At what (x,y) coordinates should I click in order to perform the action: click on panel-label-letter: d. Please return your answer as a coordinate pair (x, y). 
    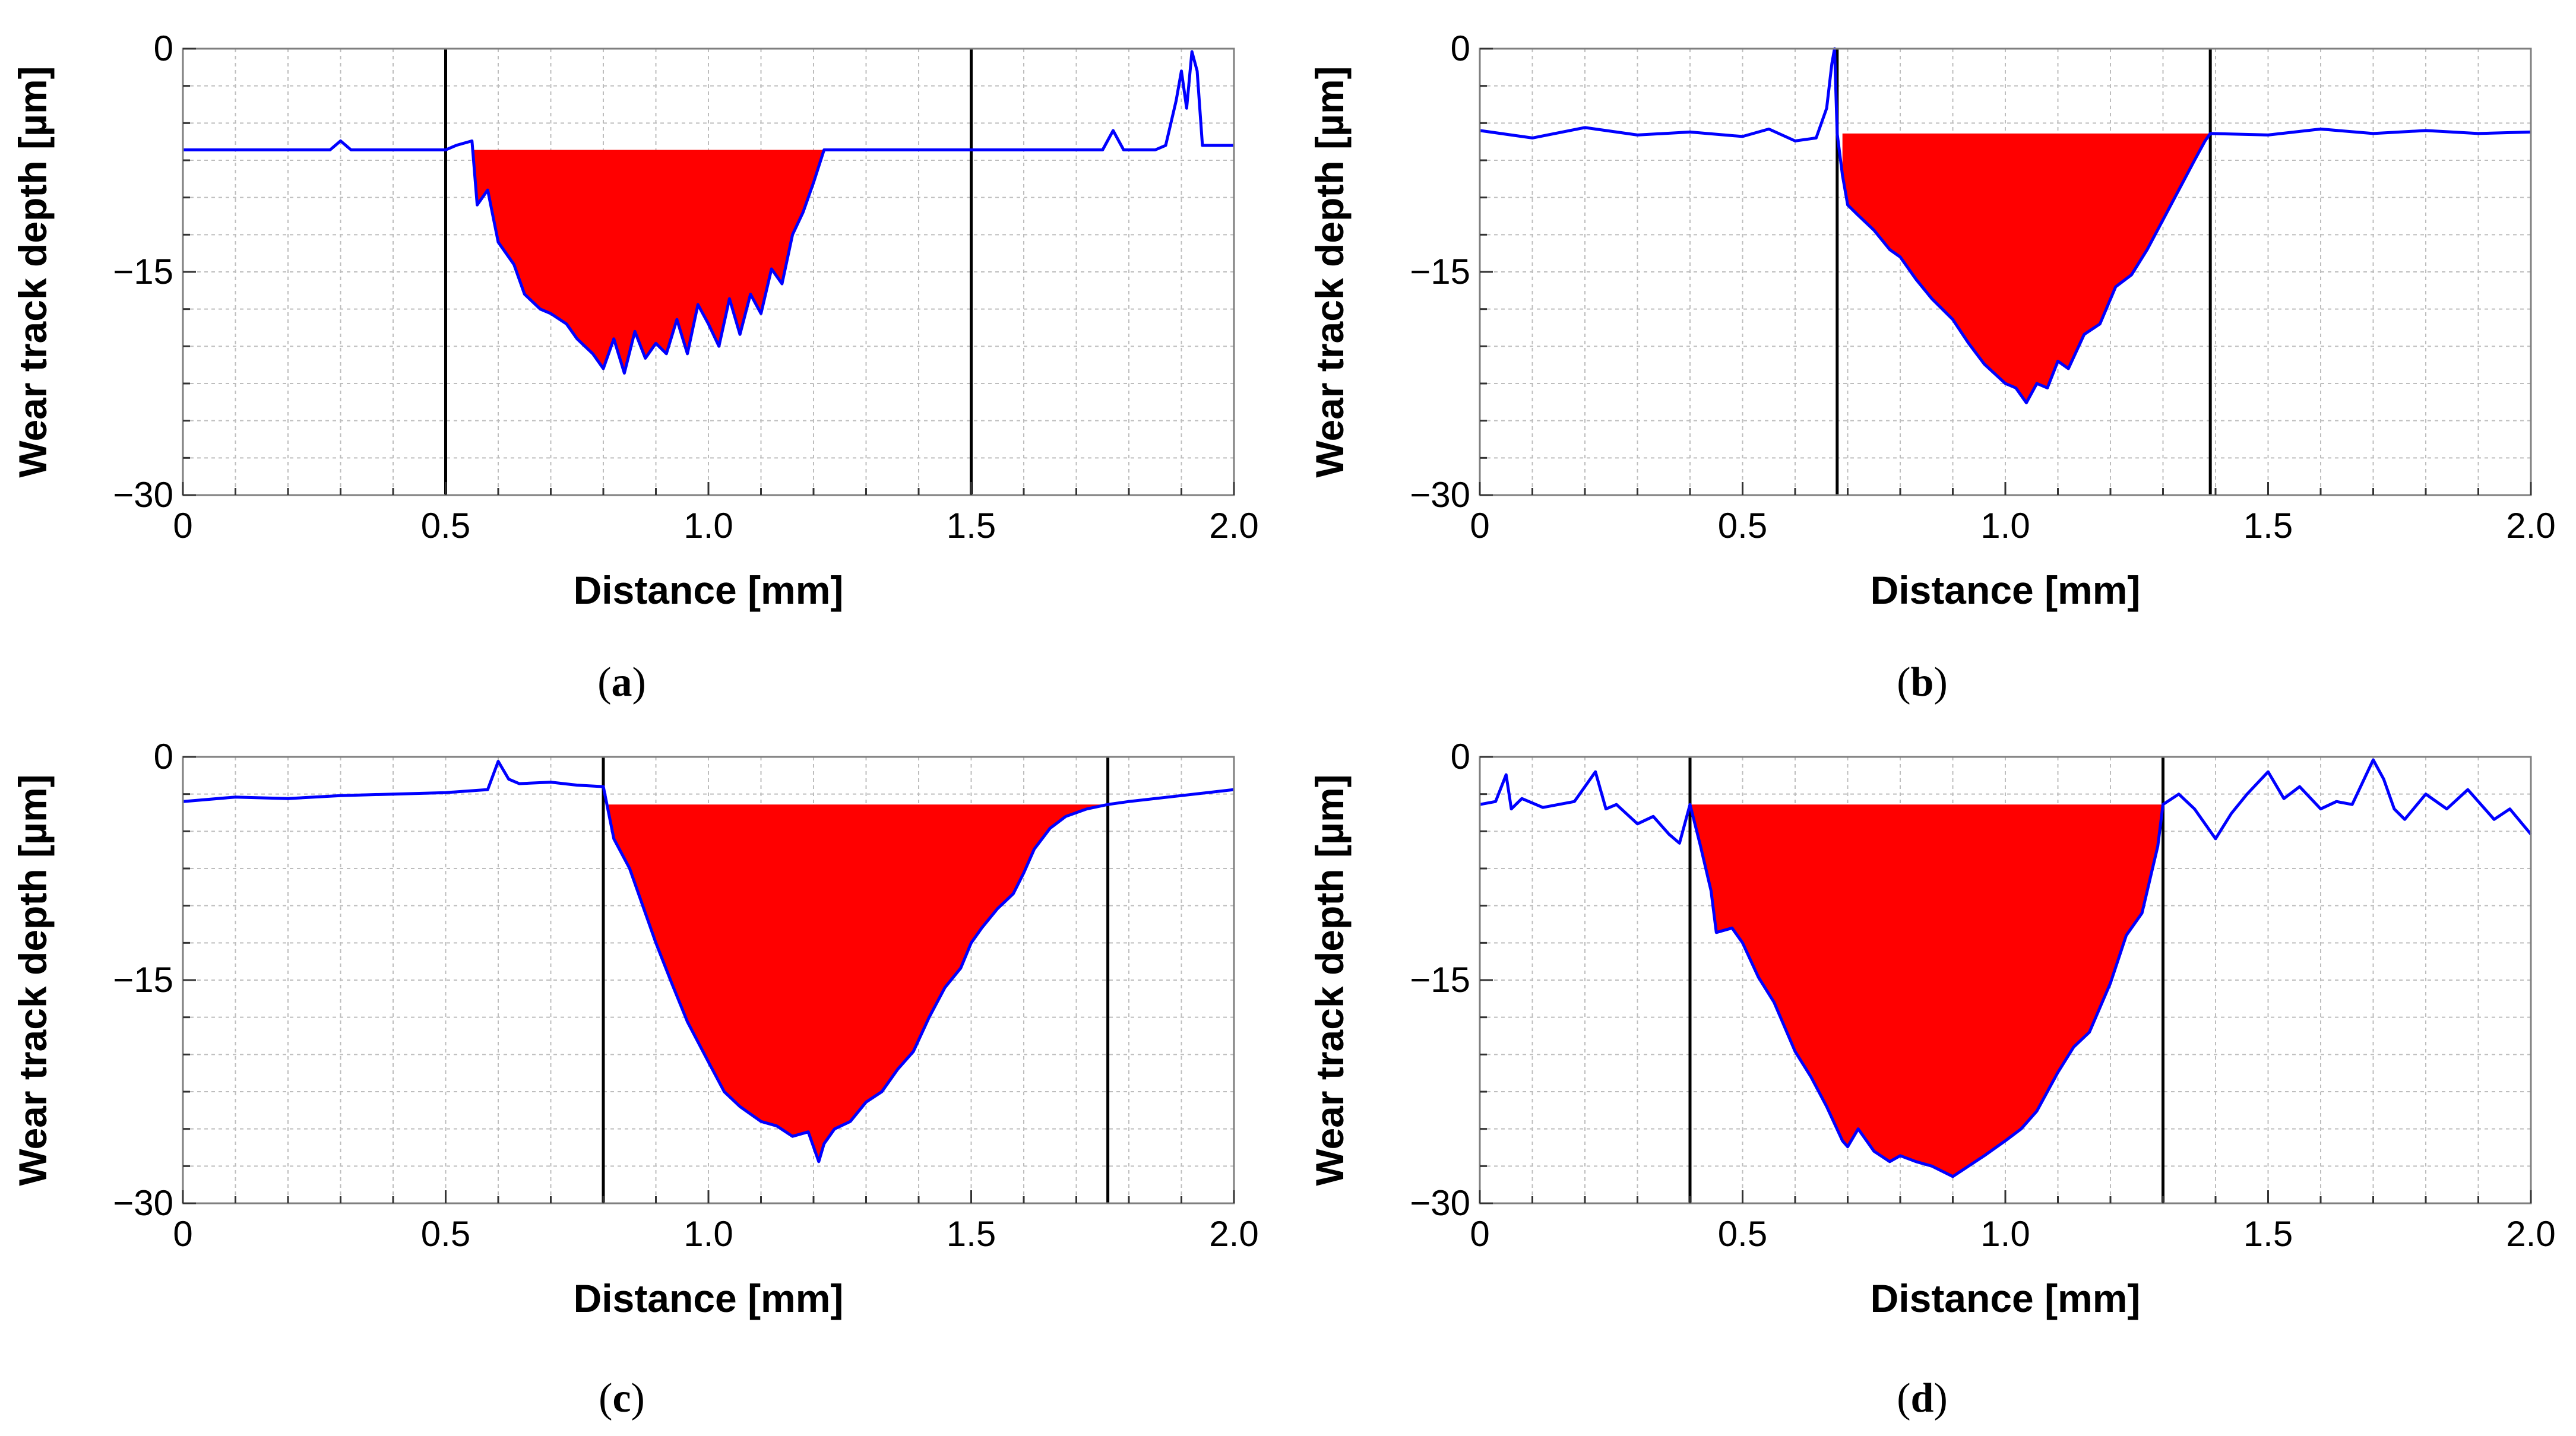
    Looking at the image, I should click on (1922, 1398).